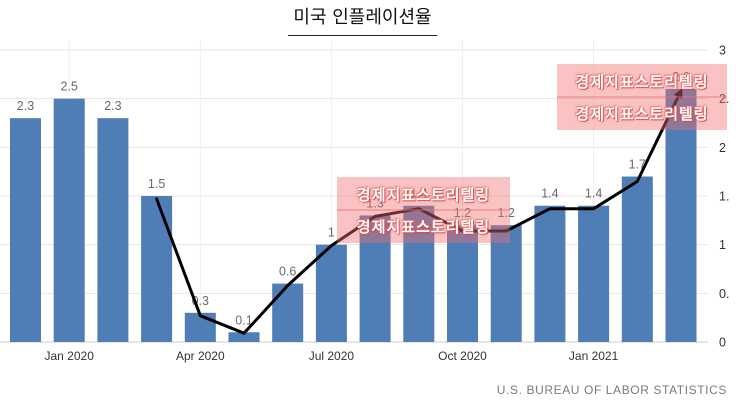 The height and width of the screenshot is (406, 743). What do you see at coordinates (594, 356) in the screenshot?
I see `x-tick-label: Jan 2021` at bounding box center [594, 356].